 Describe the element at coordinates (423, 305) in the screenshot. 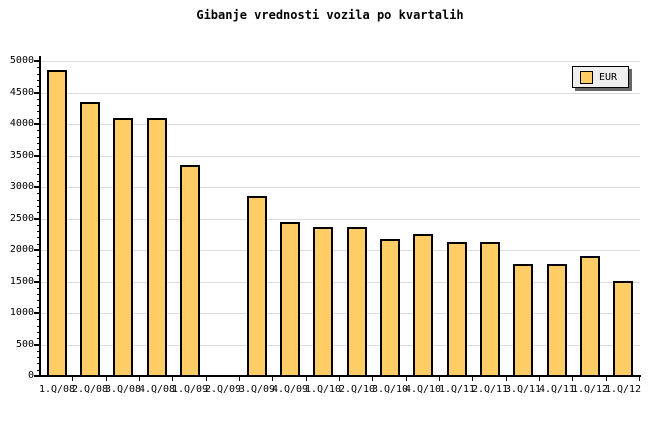

I see `bar-4.Q/10` at that location.